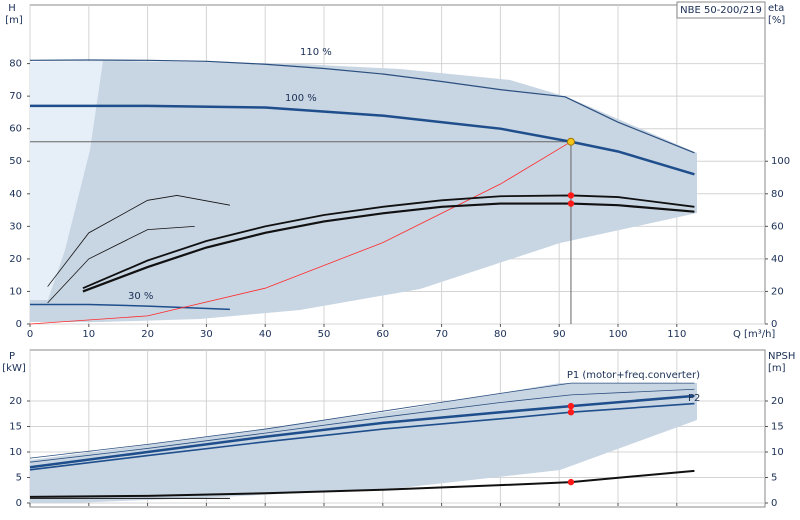  I want to click on x-tick-label: 110, so click(676, 334).